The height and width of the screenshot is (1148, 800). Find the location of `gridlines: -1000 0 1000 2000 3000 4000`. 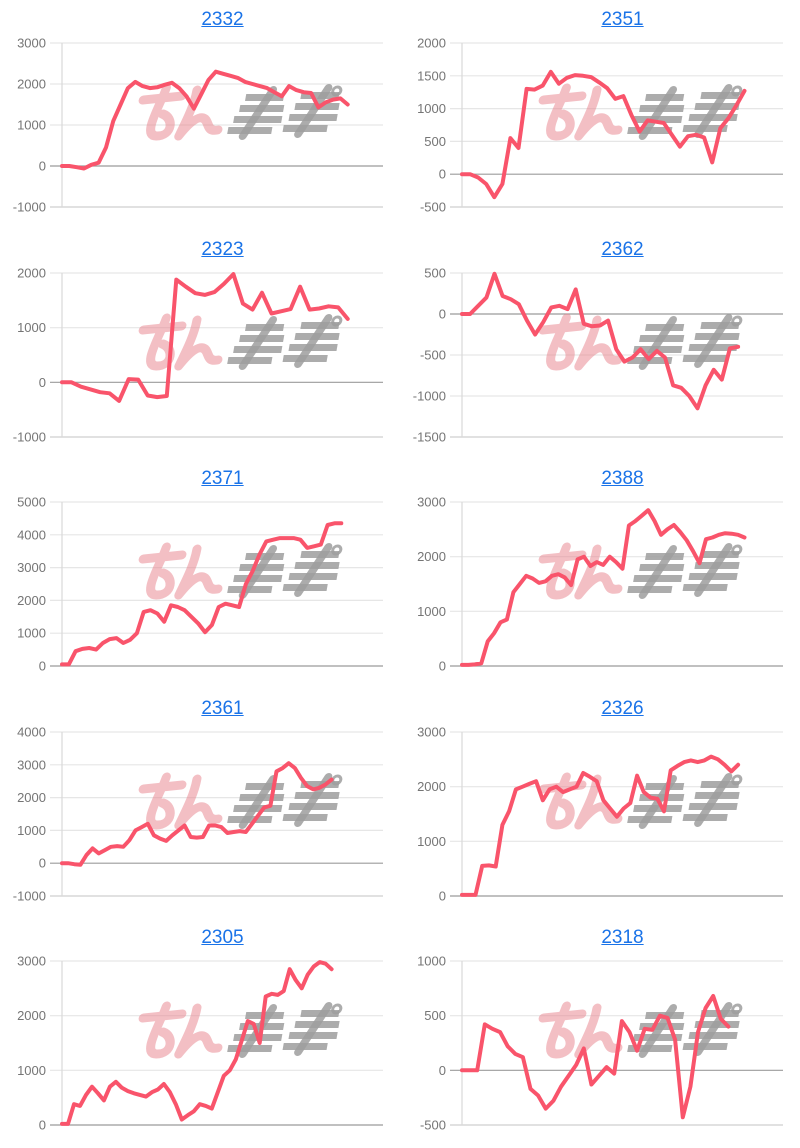

gridlines: -1000 0 1000 2000 3000 4000 is located at coordinates (198, 814).